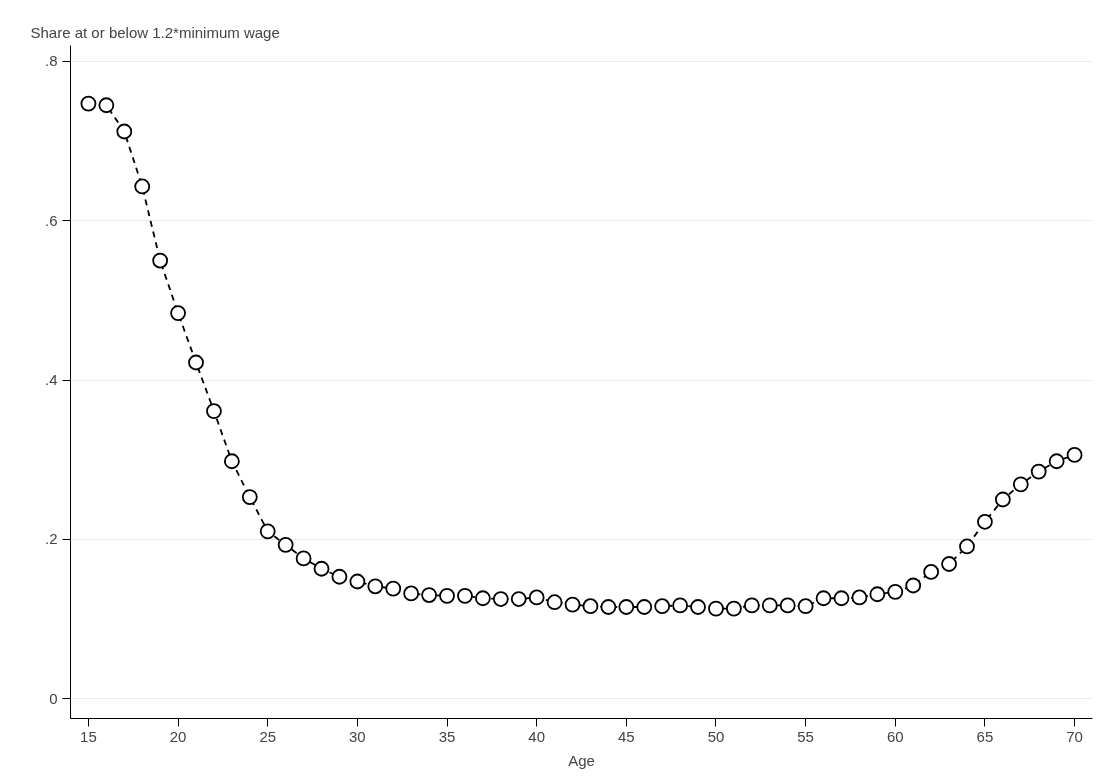  What do you see at coordinates (626, 736) in the screenshot?
I see `x-tick-label: 45` at bounding box center [626, 736].